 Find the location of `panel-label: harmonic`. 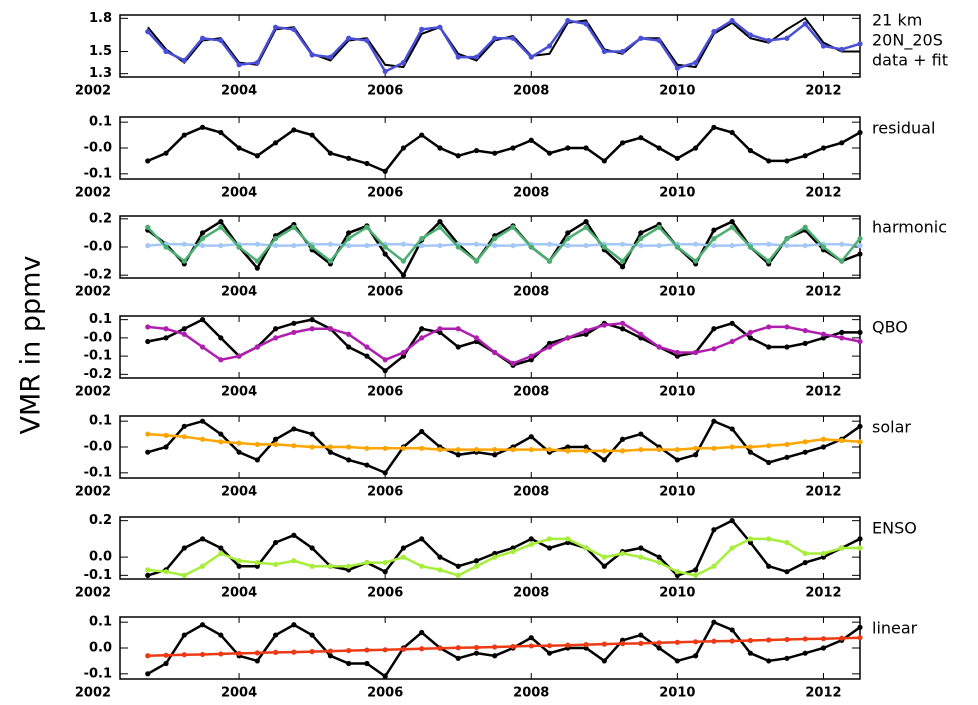

panel-label: harmonic is located at coordinates (909, 227).